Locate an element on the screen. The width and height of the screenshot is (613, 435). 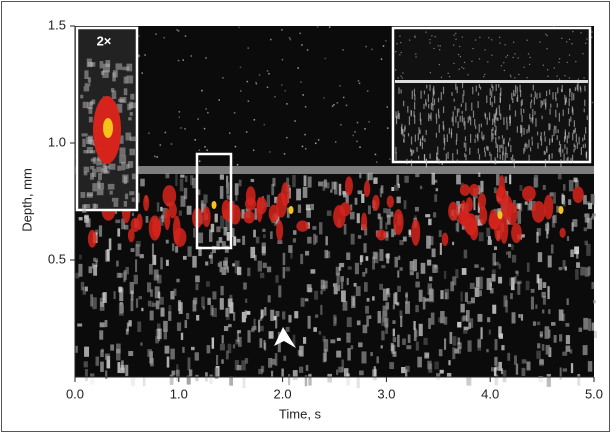
x-tick-label: 0.0 is located at coordinates (75, 393).